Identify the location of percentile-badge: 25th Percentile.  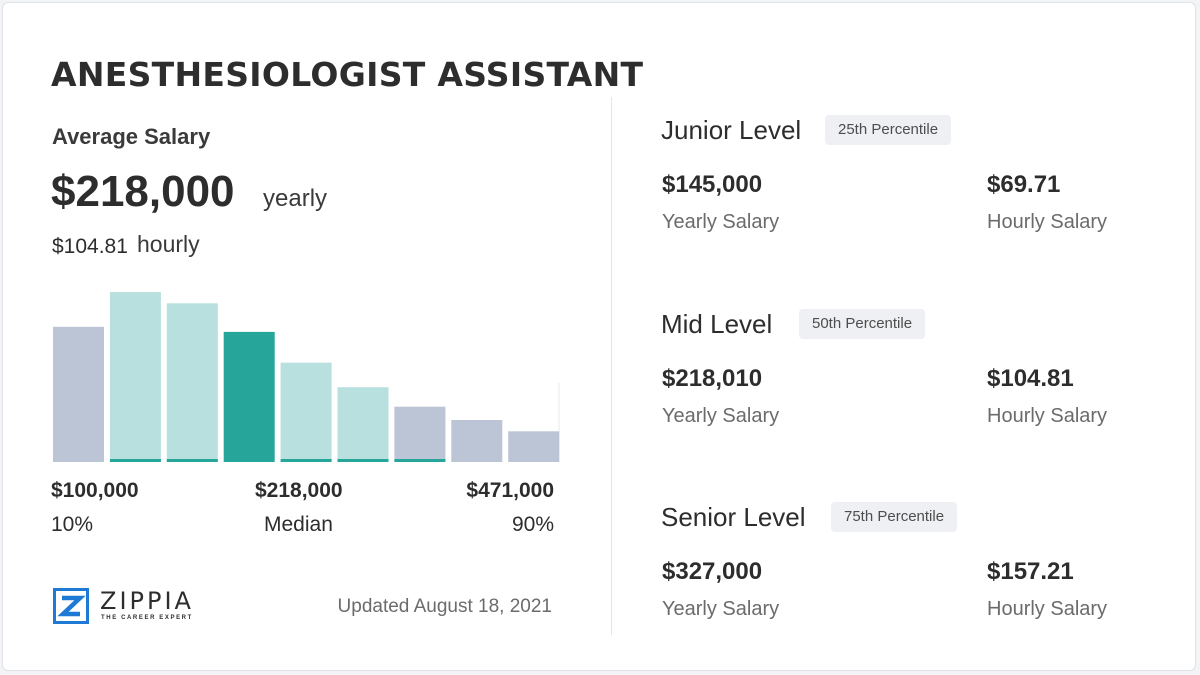
(888, 130).